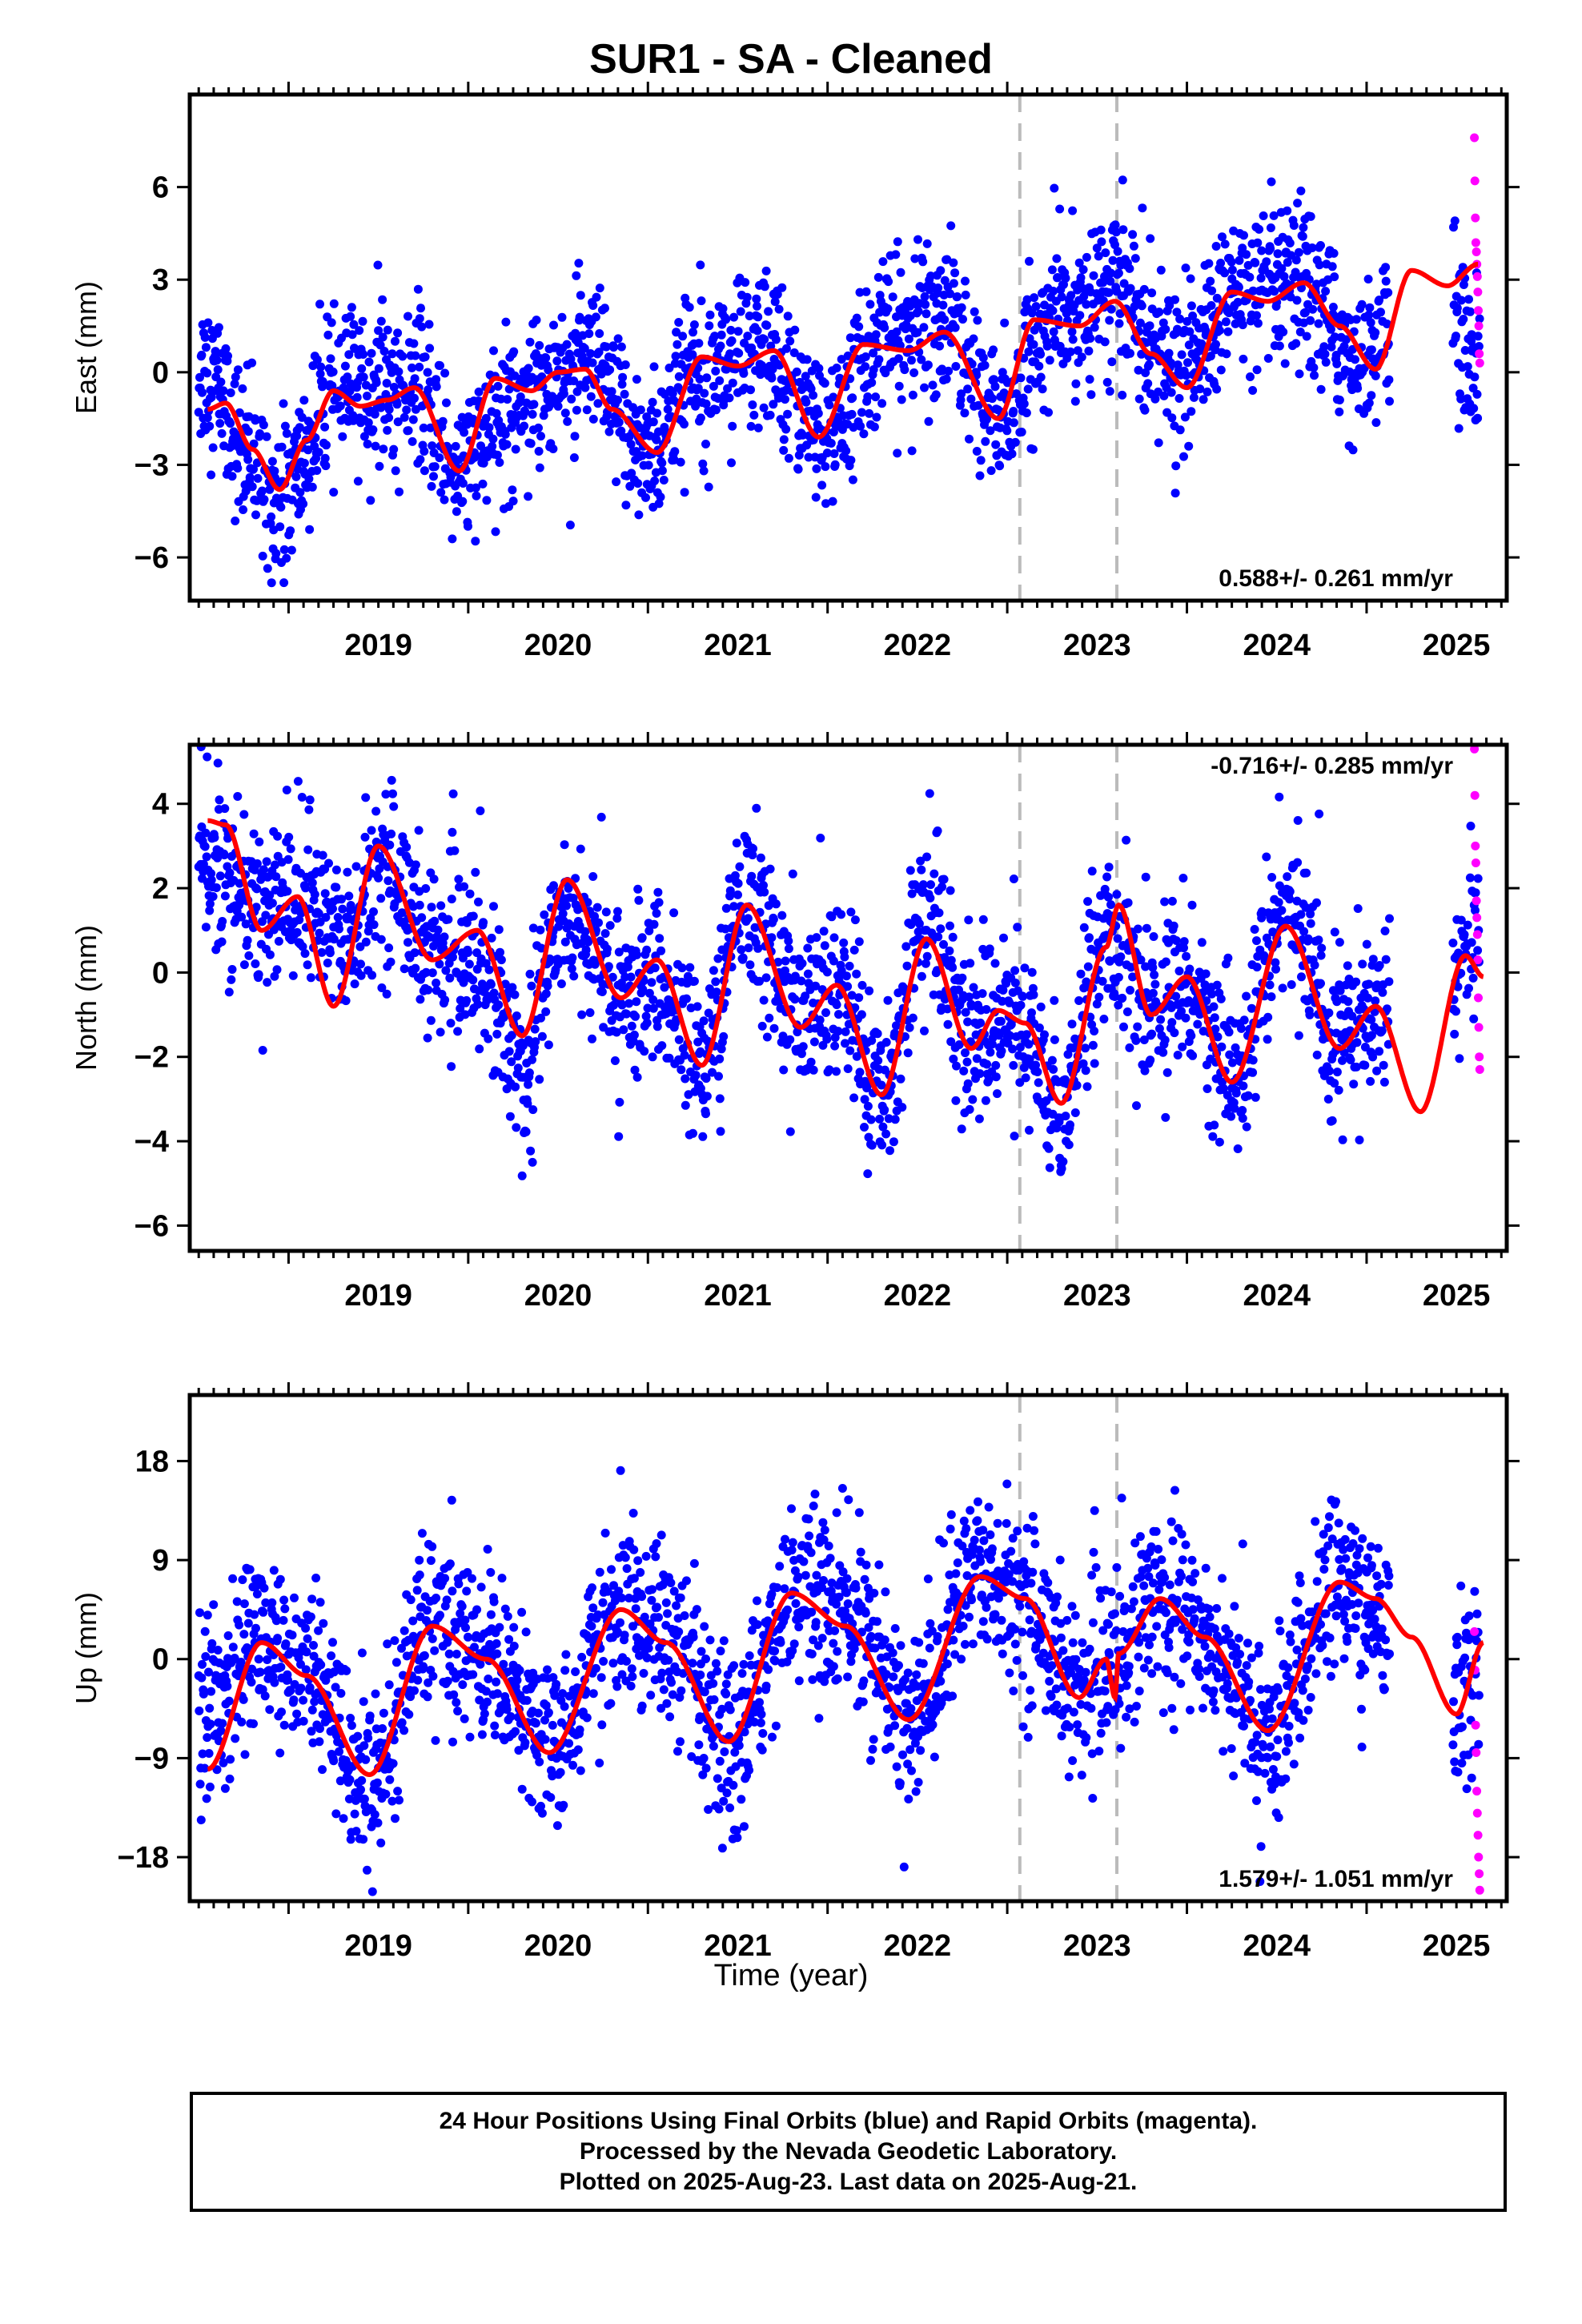  Describe the element at coordinates (378, 645) in the screenshot. I see `x-tick-label: 2019` at that location.